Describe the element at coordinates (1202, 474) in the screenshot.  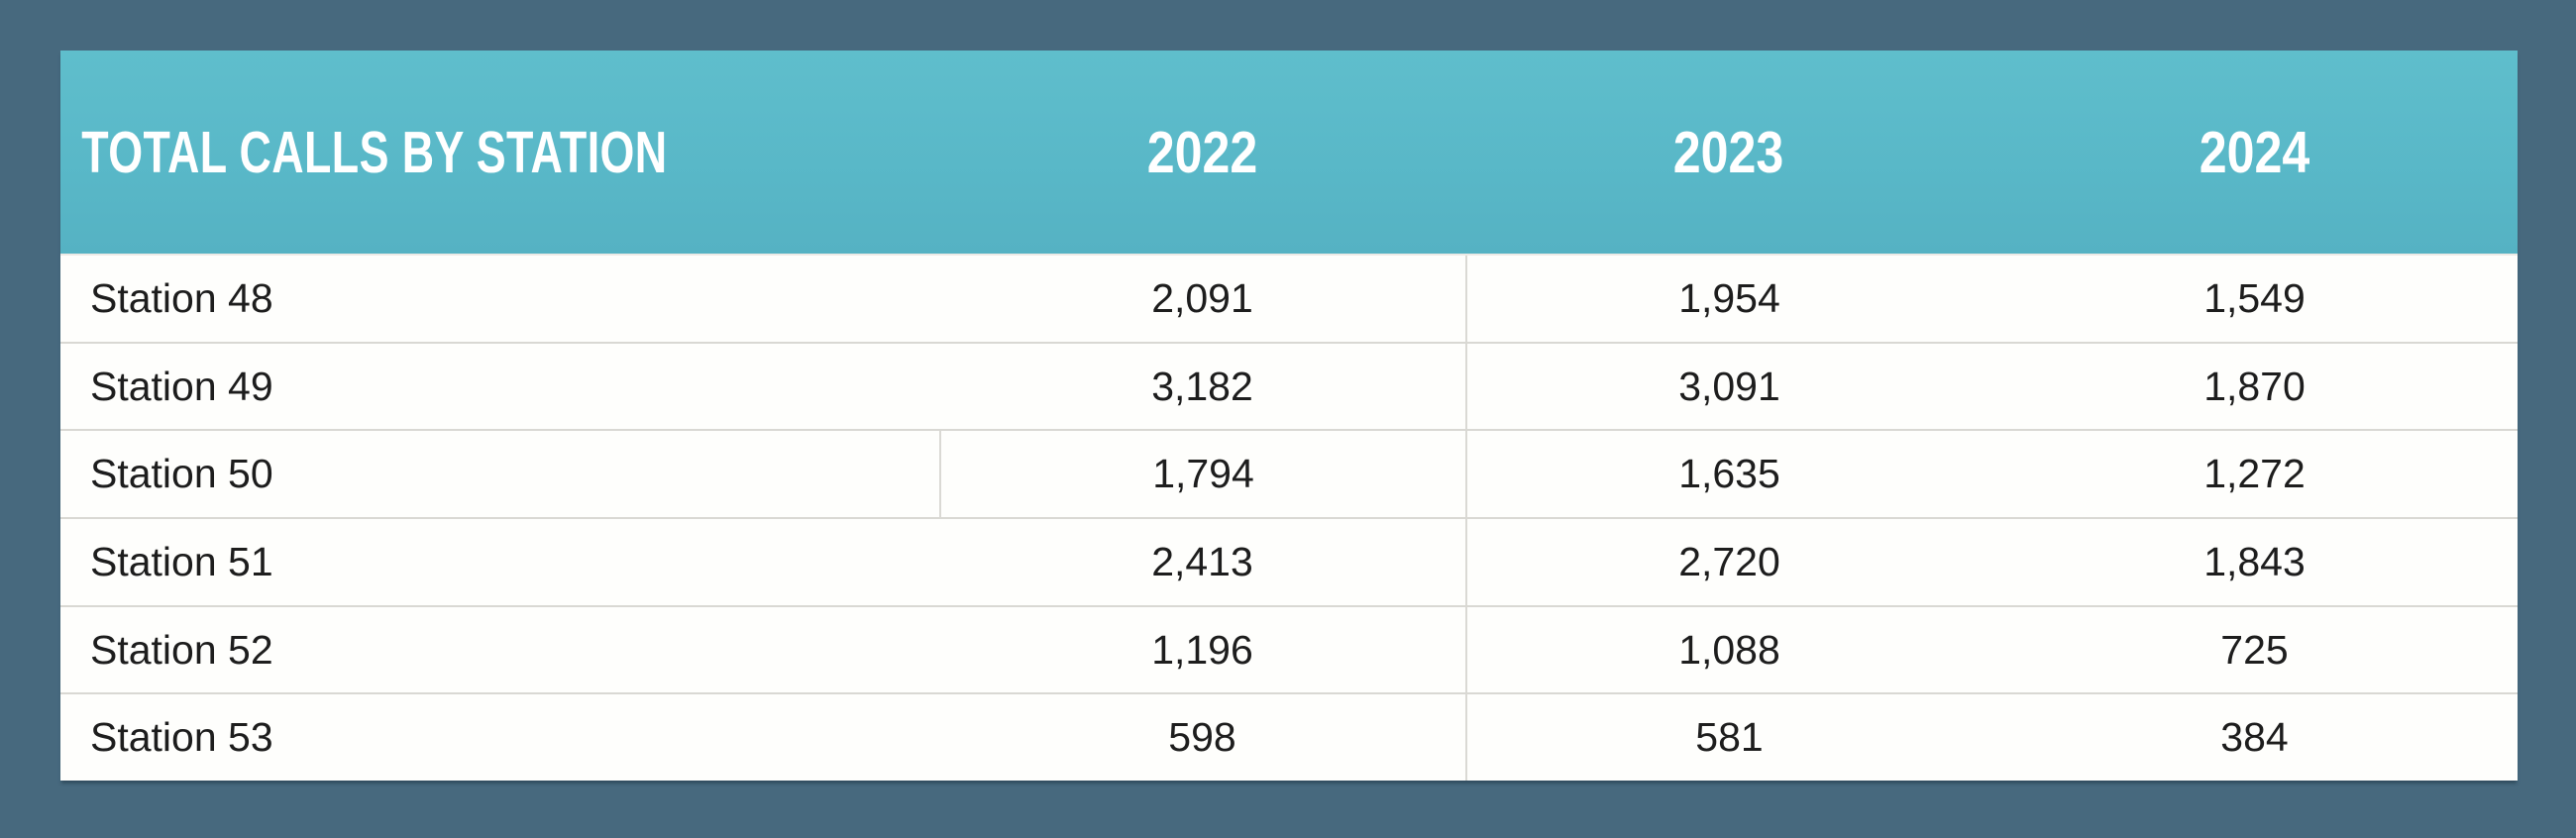
I see `calls-value-2022: 1,794` at that location.